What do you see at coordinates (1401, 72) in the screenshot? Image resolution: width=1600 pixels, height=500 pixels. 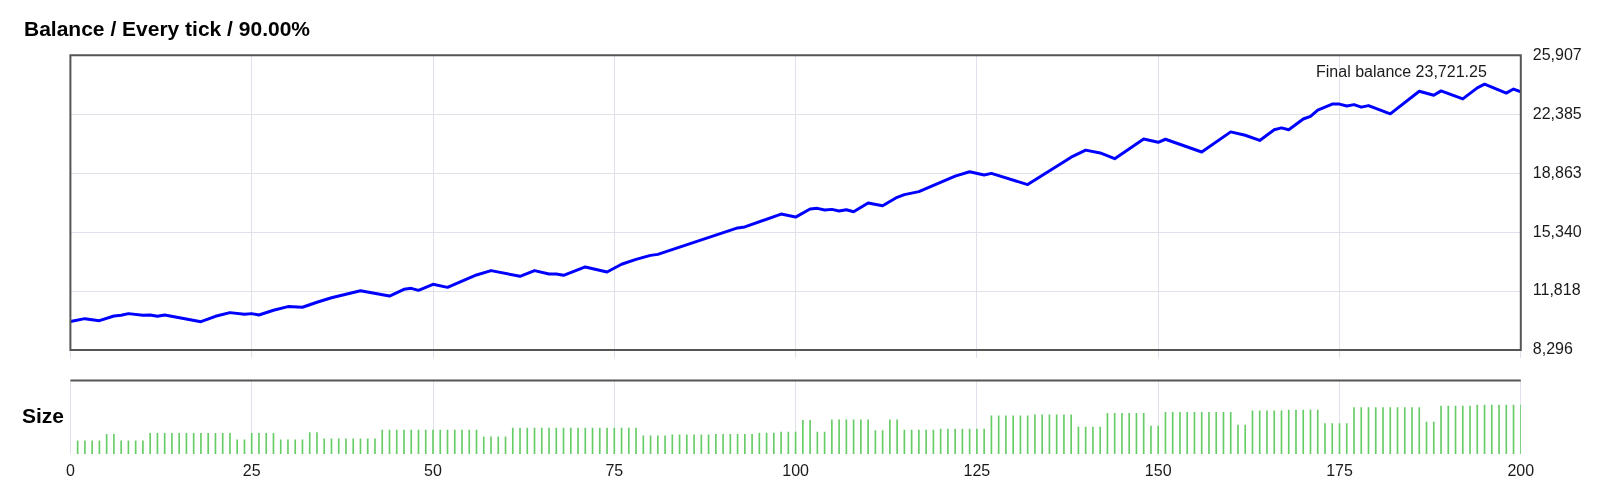 I see `annotation: Final balance 23,721.25` at bounding box center [1401, 72].